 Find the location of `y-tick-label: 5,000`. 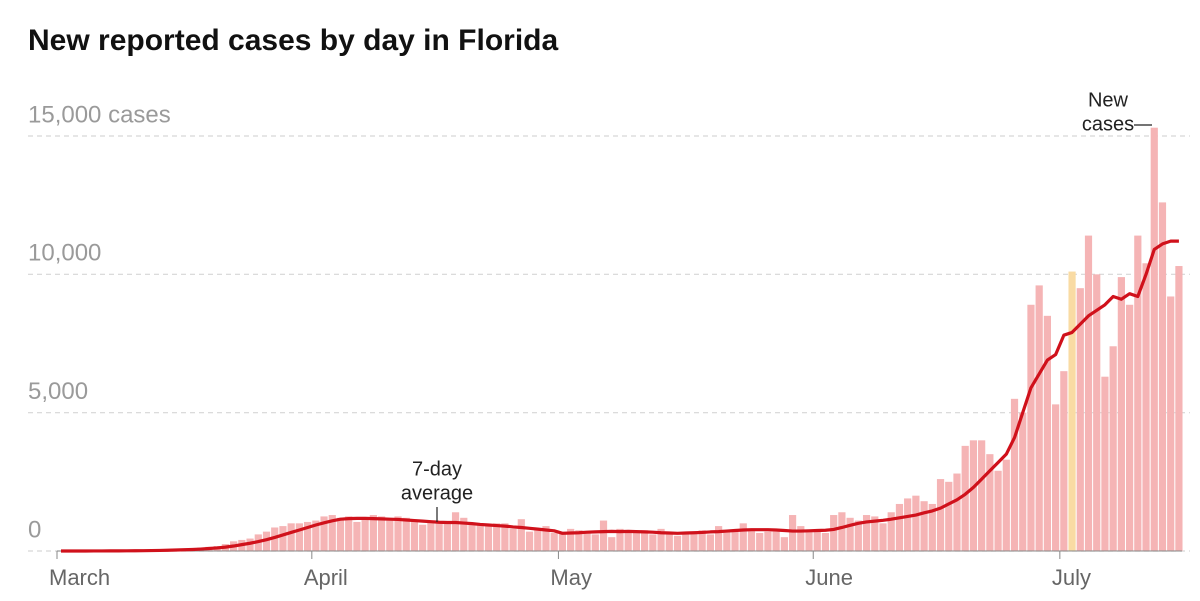

y-tick-label: 5,000 is located at coordinates (58, 391).